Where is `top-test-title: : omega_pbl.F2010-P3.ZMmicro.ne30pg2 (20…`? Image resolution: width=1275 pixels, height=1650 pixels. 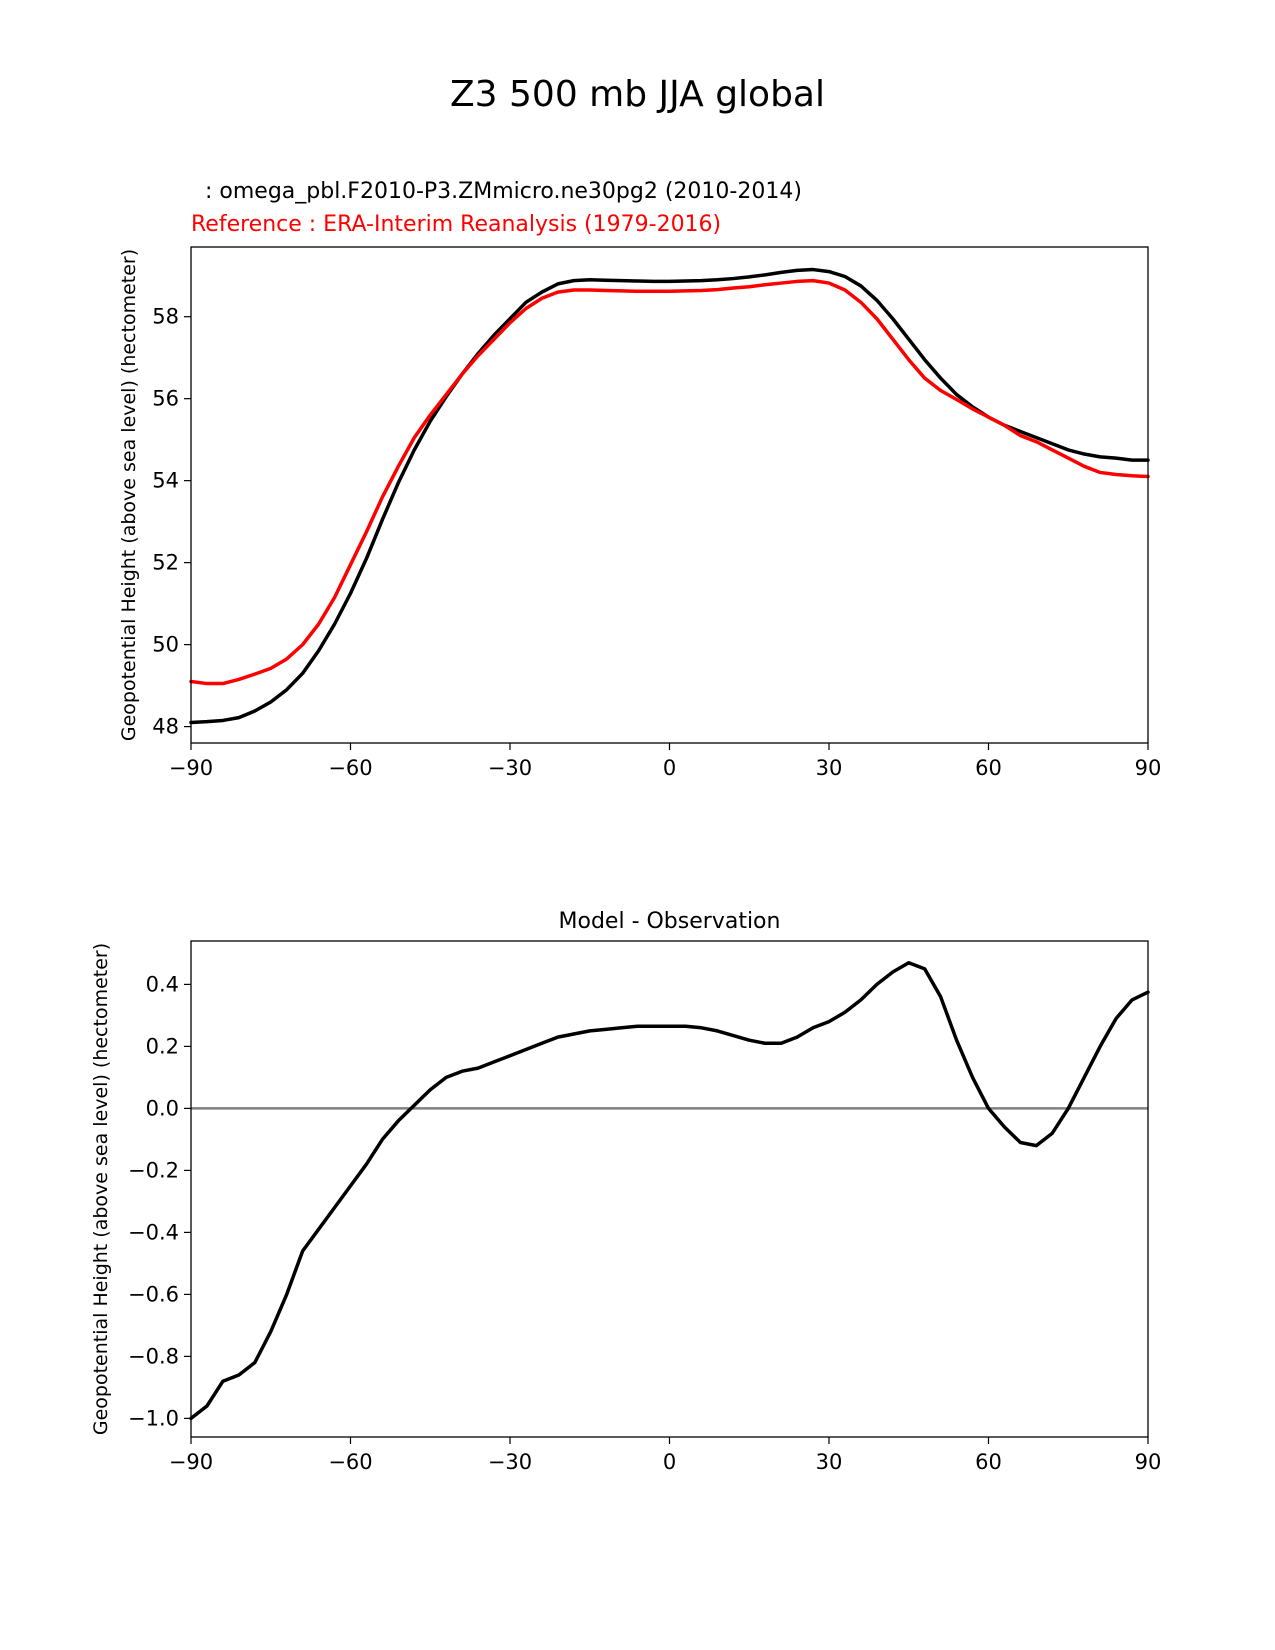 top-test-title: : omega_pbl.F2010-P3.ZMmicro.ne30pg2 (20… is located at coordinates (496, 191).